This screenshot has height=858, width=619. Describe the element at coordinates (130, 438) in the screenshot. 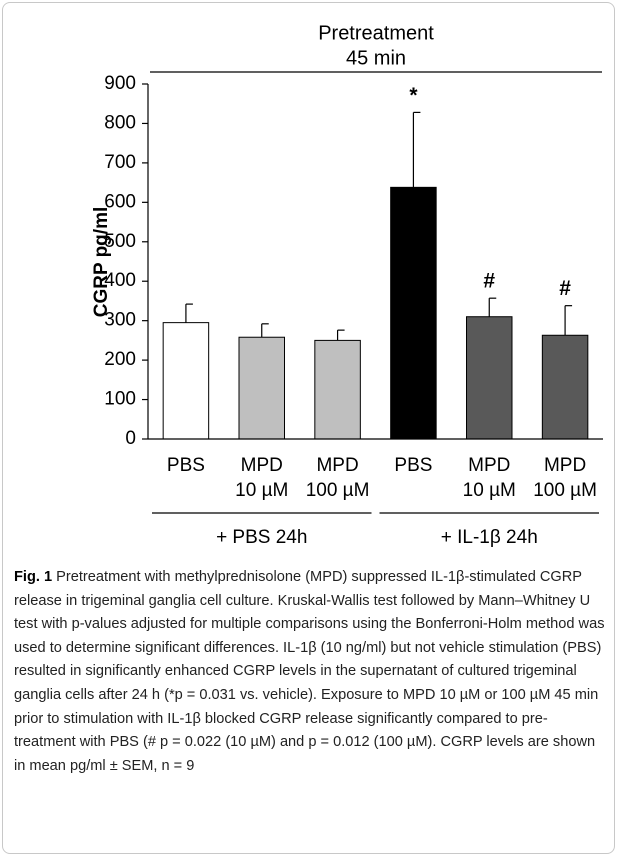

I see `y-tick-label: 0` at that location.